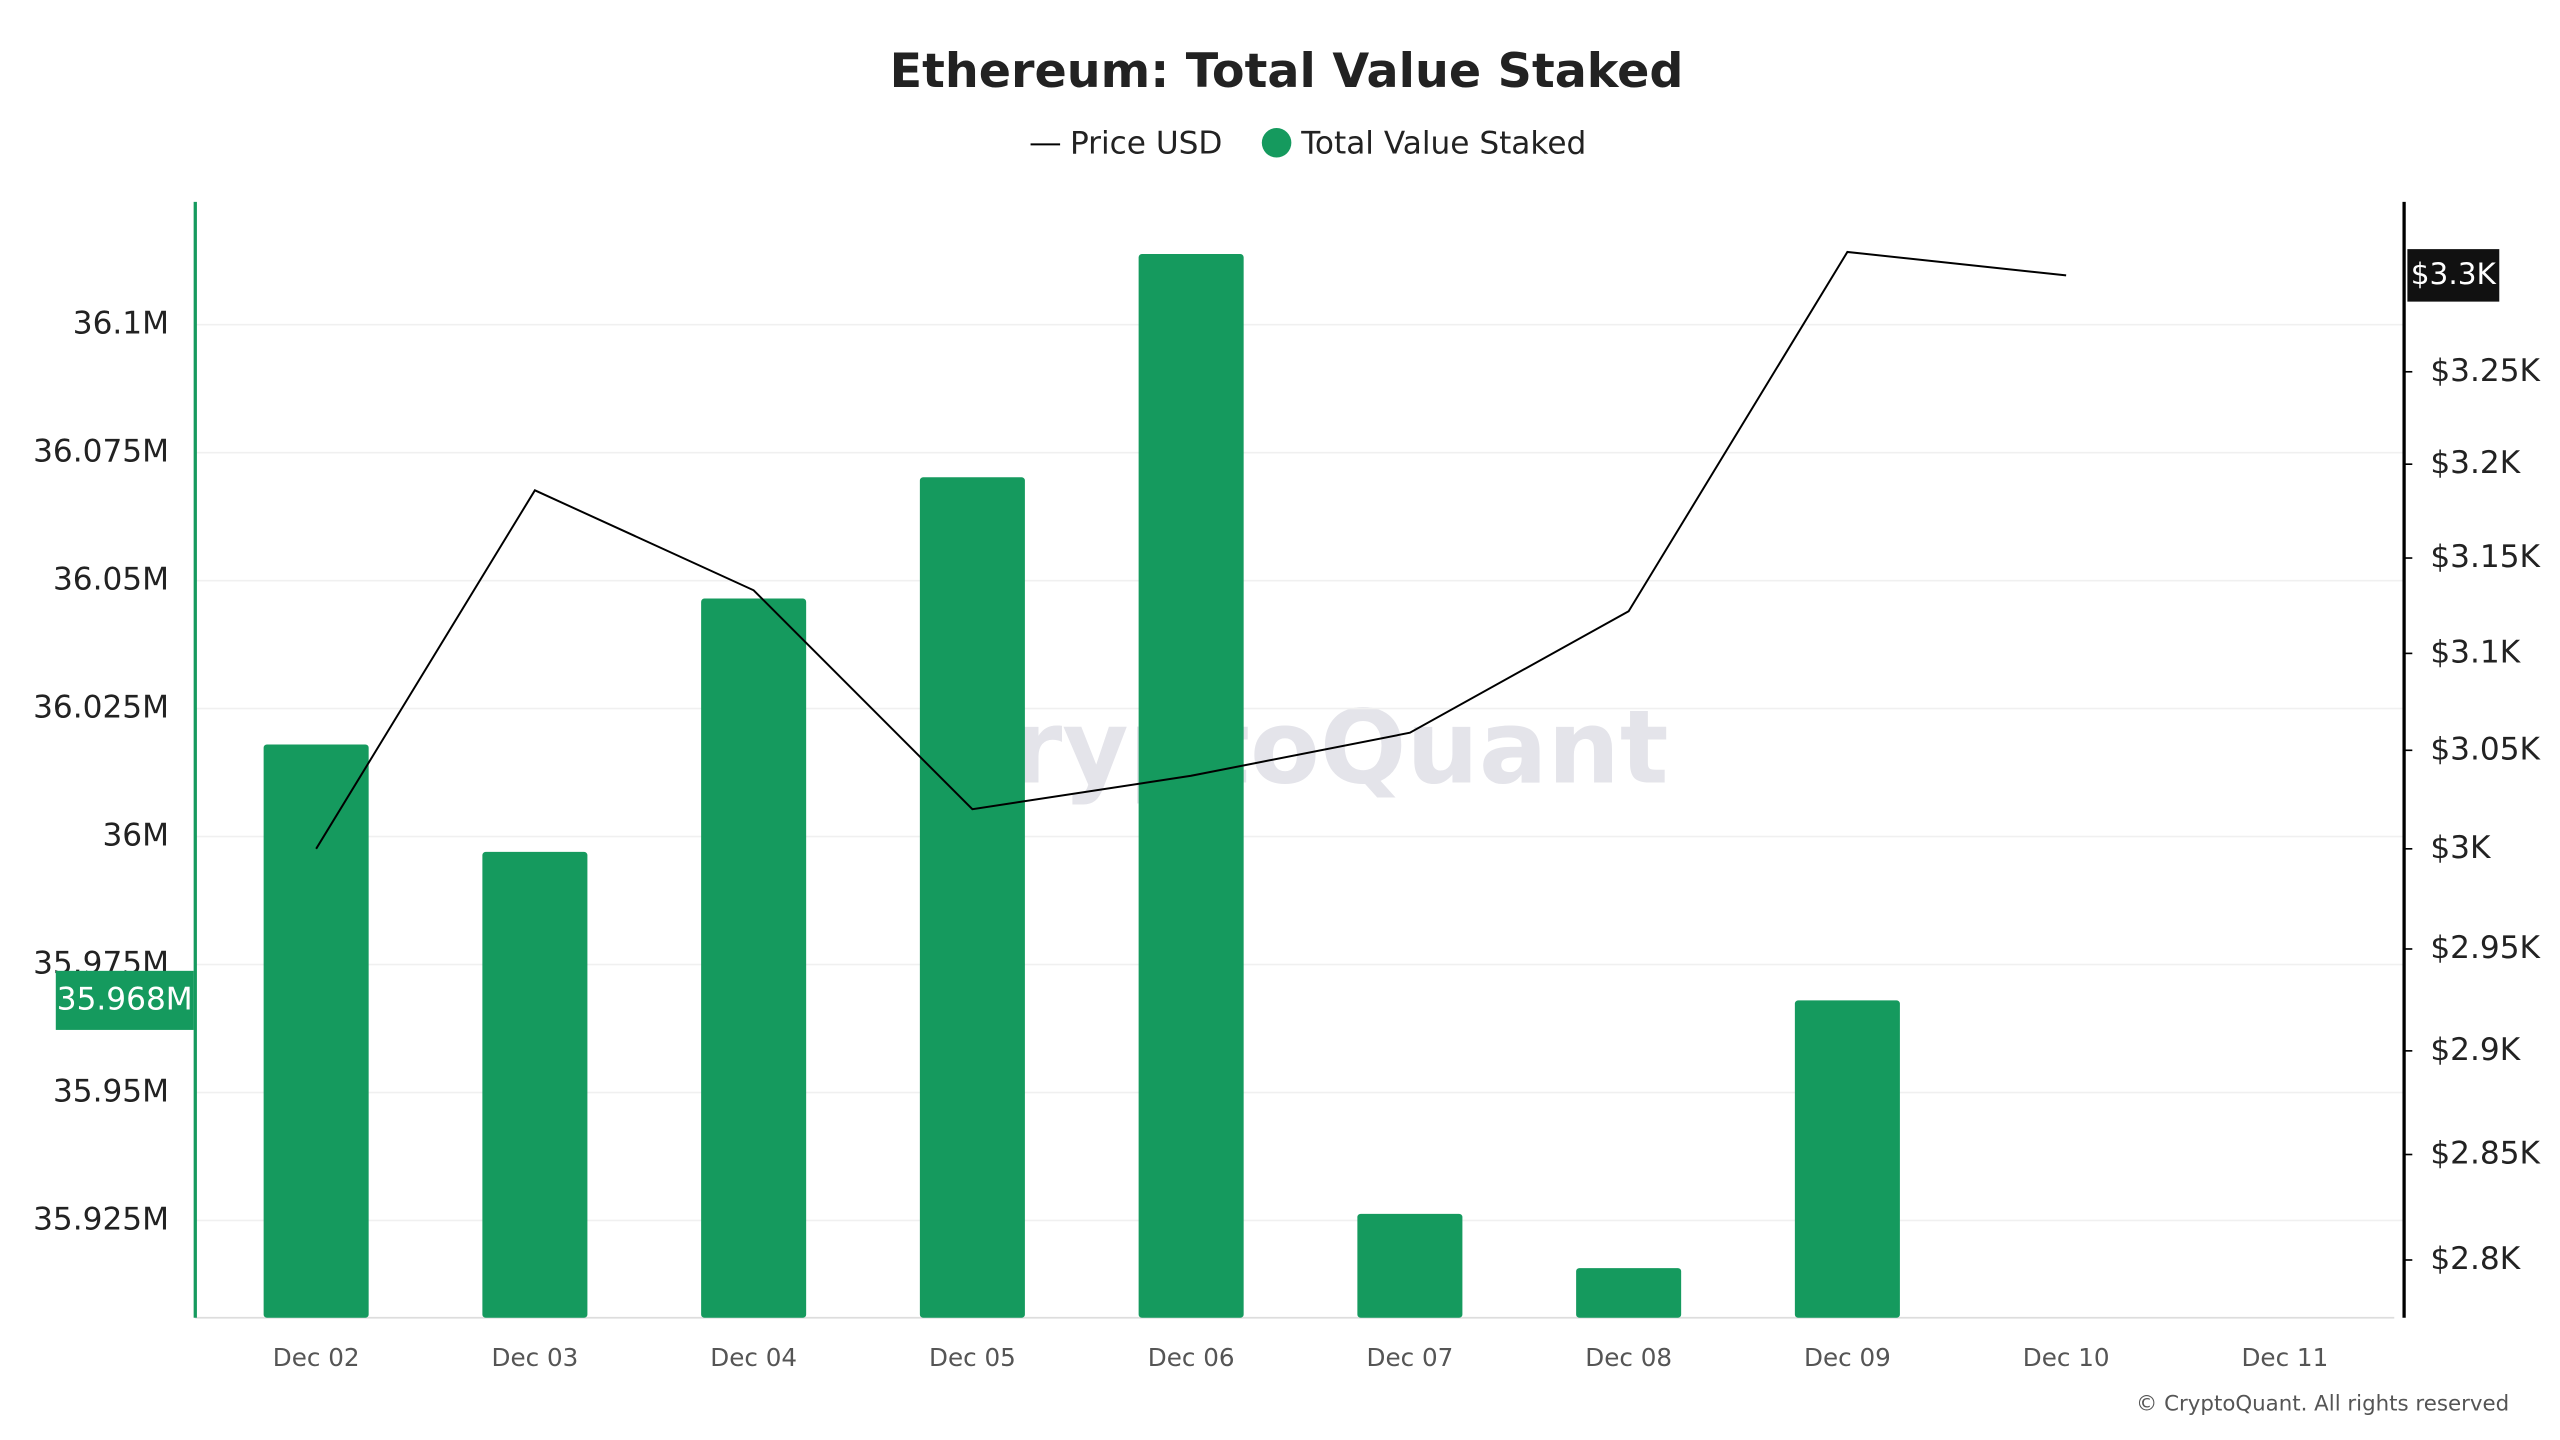 The image size is (2560, 1440). Describe the element at coordinates (753, 1357) in the screenshot. I see `x-tick-label: Dec 04` at that location.